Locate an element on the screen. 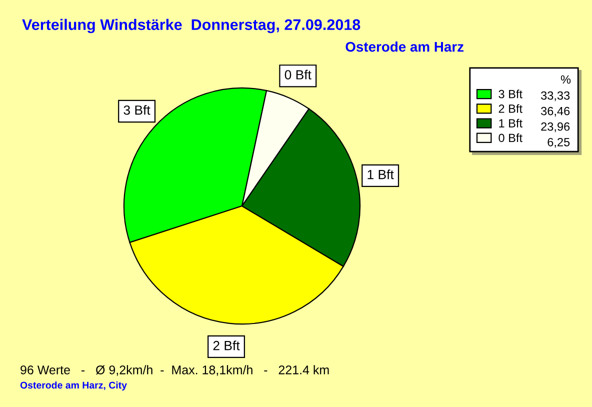  data-label: 23,96 is located at coordinates (555, 127).